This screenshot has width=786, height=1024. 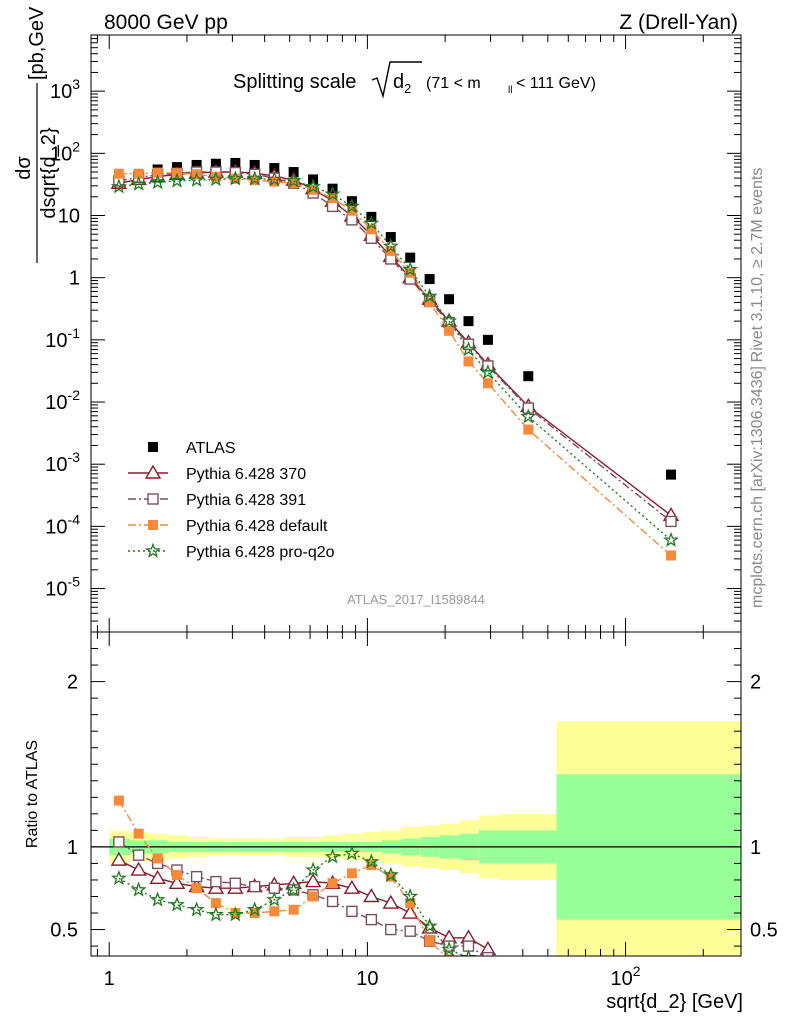 What do you see at coordinates (32, 794) in the screenshot?
I see `ratio-y-axis-label: Ratio to ATLAS` at bounding box center [32, 794].